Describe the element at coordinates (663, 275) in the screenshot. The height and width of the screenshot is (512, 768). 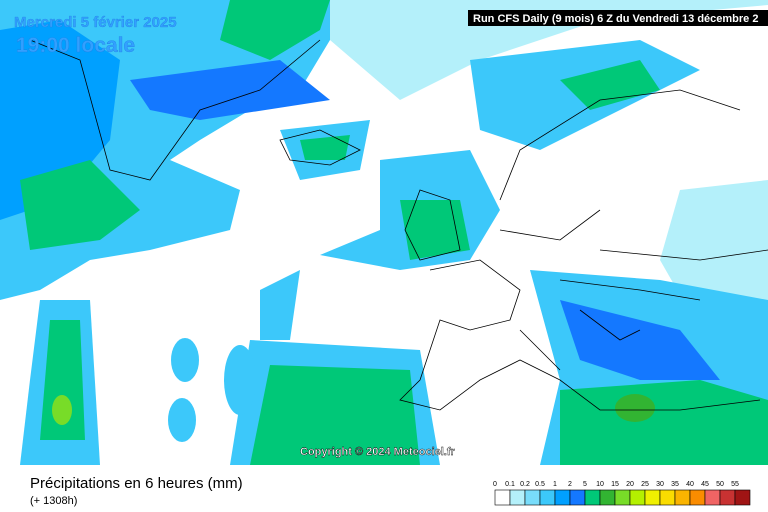
I see `border` at that location.